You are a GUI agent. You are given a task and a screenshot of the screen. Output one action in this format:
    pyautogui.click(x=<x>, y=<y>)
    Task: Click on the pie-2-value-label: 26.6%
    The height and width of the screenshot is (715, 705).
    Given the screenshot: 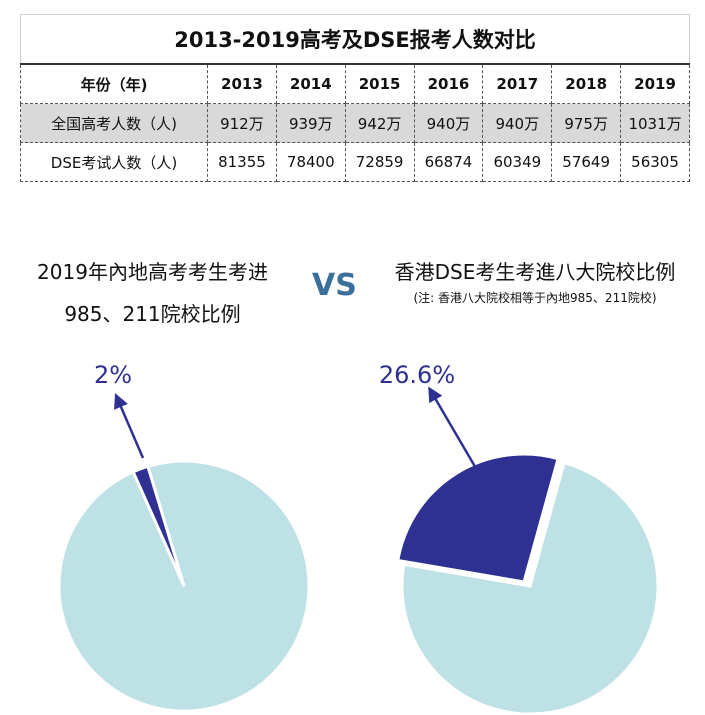 What is the action you would take?
    pyautogui.click(x=417, y=375)
    